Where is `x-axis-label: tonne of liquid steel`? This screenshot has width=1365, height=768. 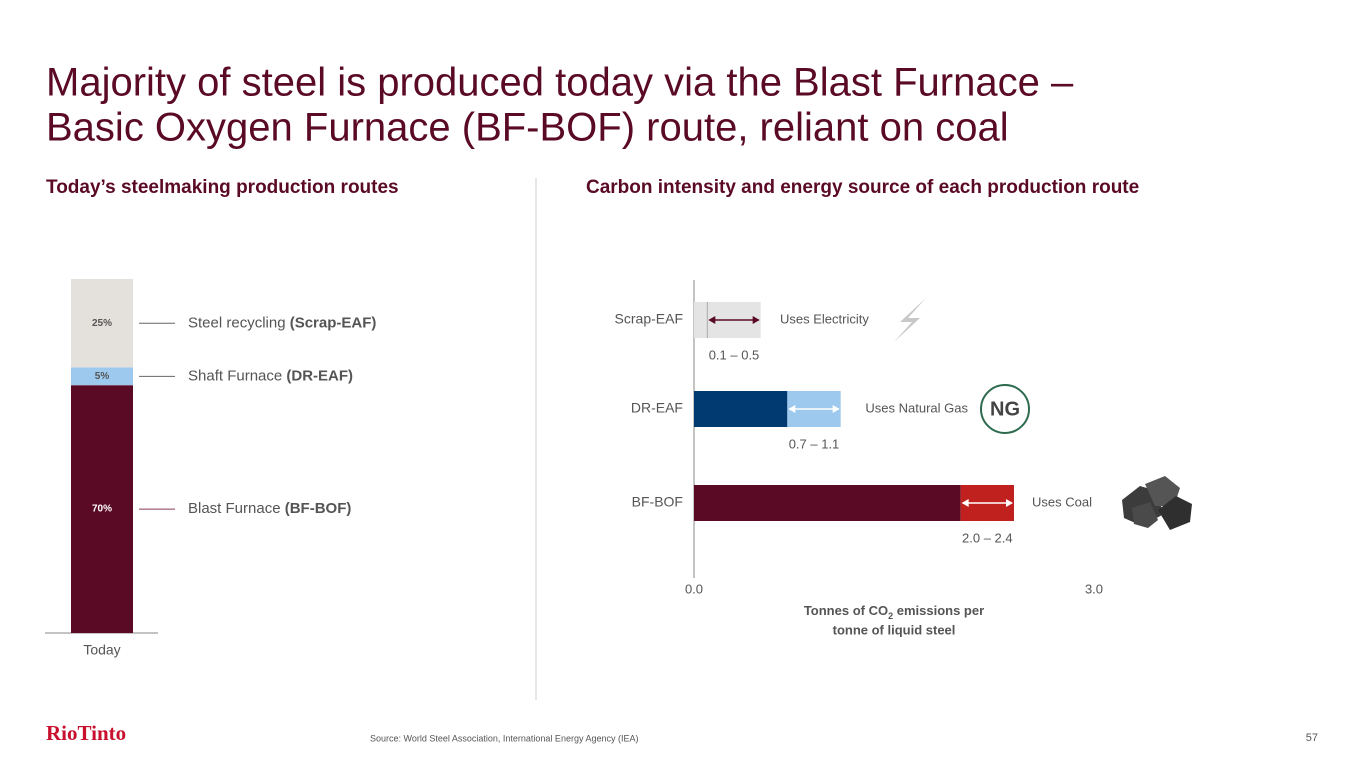
x-axis-label: tonne of liquid steel is located at coordinates (894, 629).